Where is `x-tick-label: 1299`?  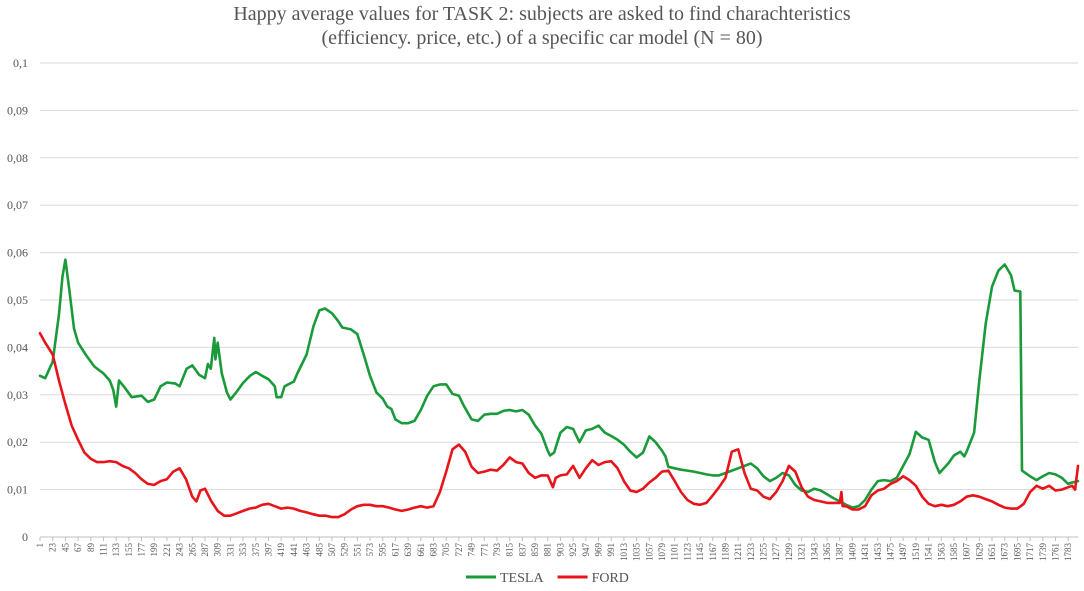
x-tick-label: 1299 is located at coordinates (789, 552).